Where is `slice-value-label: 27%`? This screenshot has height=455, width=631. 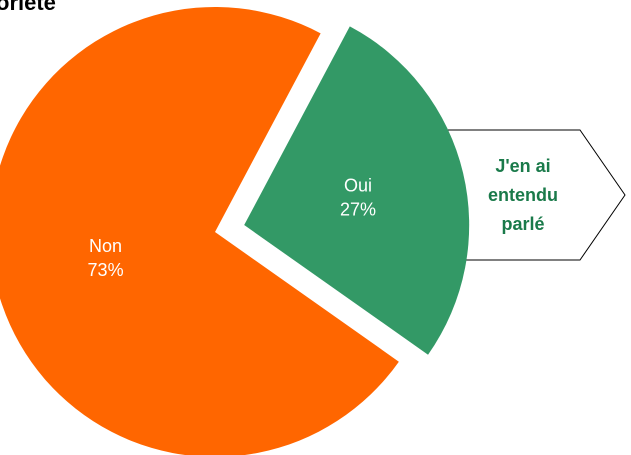 slice-value-label: 27% is located at coordinates (358, 210).